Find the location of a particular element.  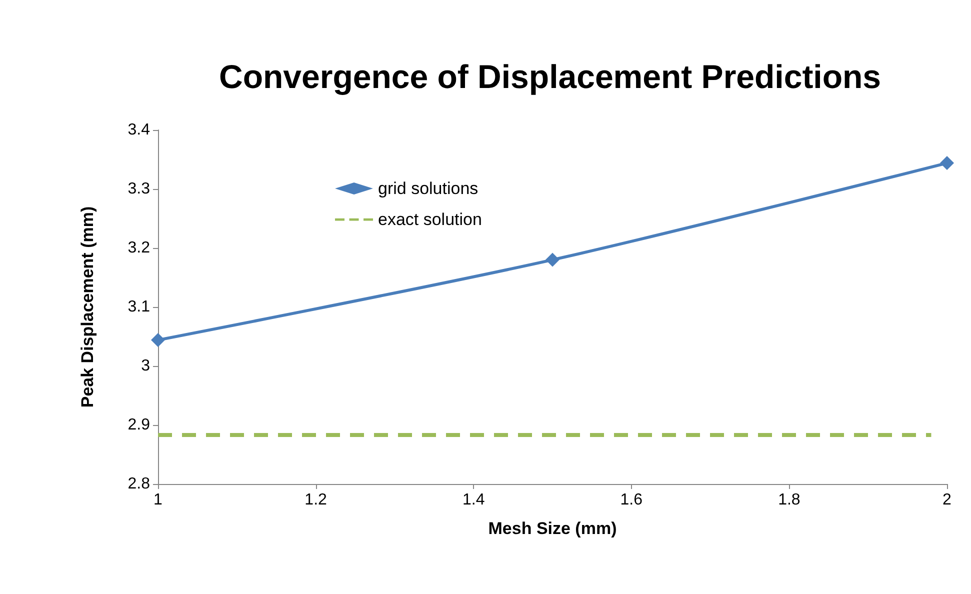

y-tick-label: 3.4 is located at coordinates (139, 130).